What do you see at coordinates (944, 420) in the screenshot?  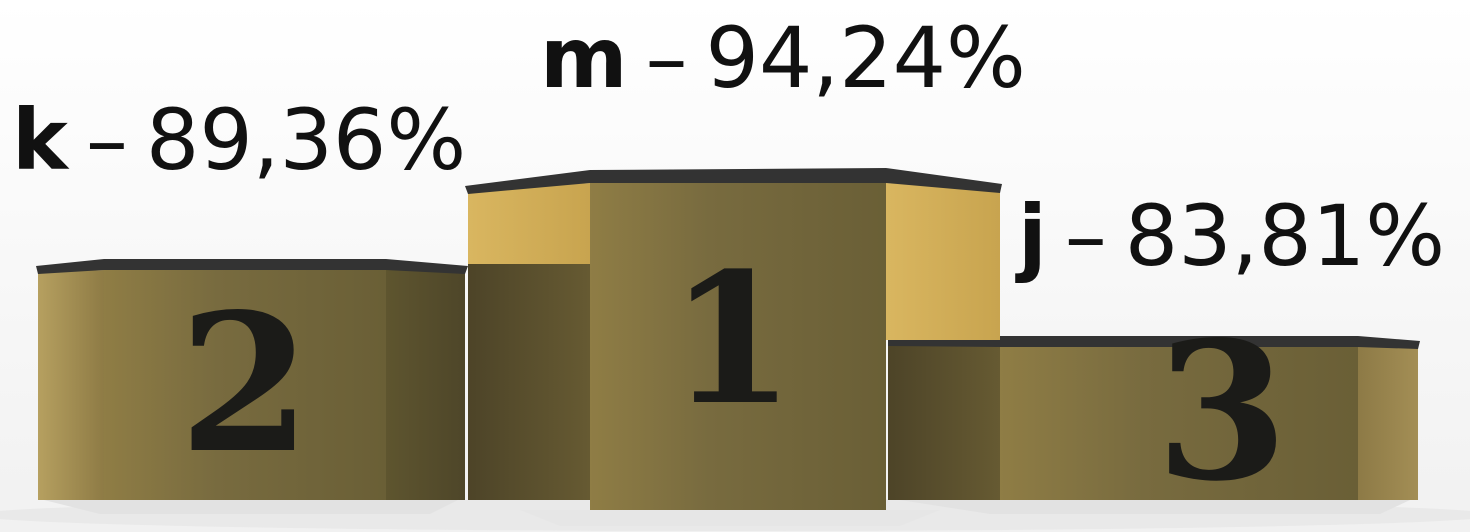 I see `podium-third-gap-face` at bounding box center [944, 420].